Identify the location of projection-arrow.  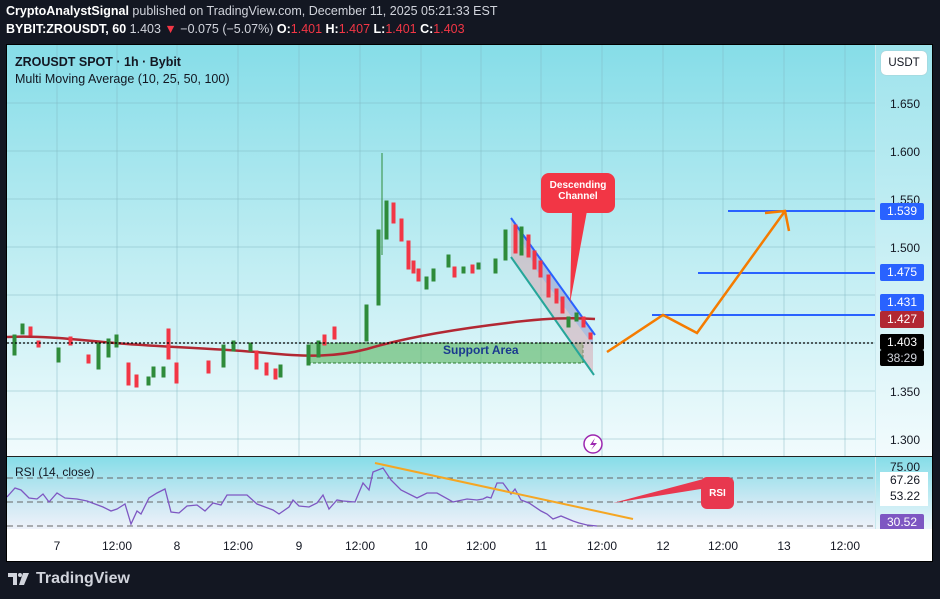
(696, 282).